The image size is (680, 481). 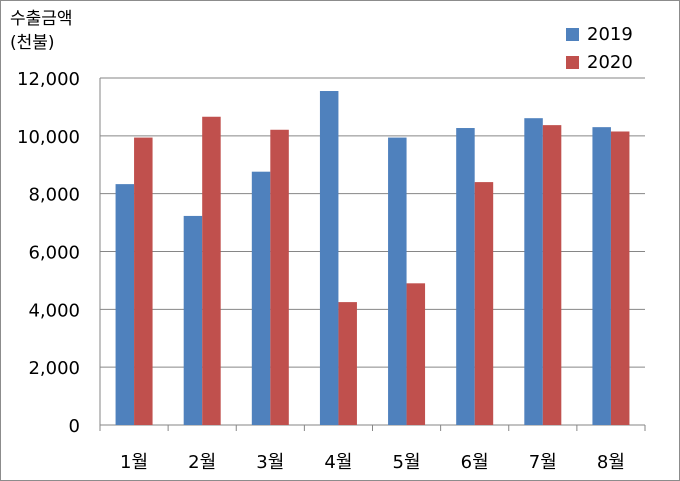 I want to click on legend-label-2020: 2020, so click(x=610, y=62).